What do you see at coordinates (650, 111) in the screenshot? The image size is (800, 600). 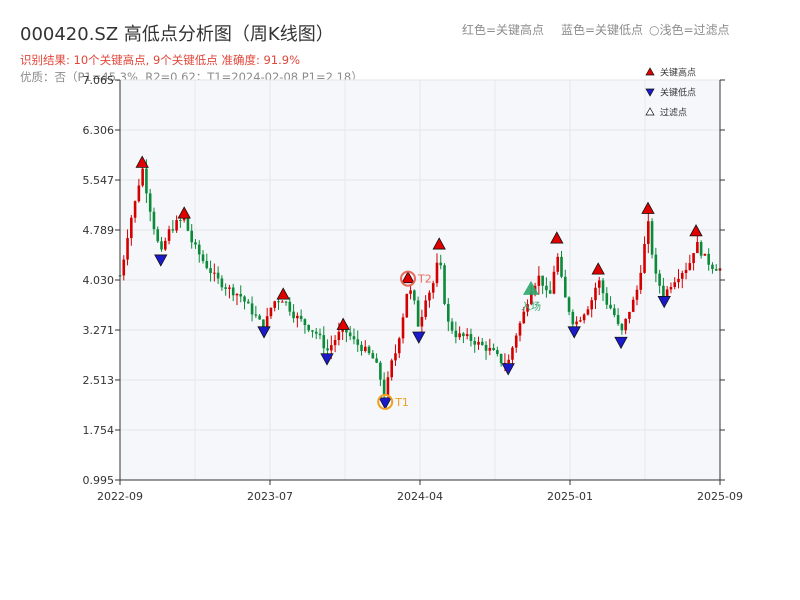 I see `legend-marker-filtered` at bounding box center [650, 111].